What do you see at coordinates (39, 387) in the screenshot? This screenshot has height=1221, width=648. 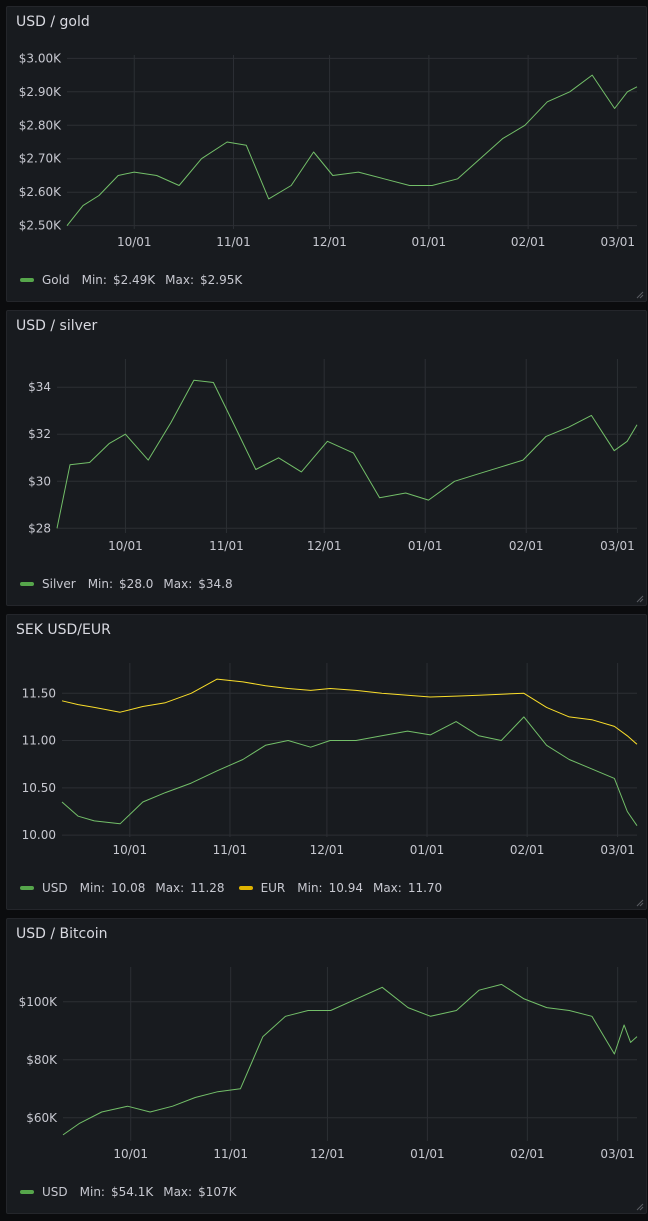 I see `y-tick-label: $34` at bounding box center [39, 387].